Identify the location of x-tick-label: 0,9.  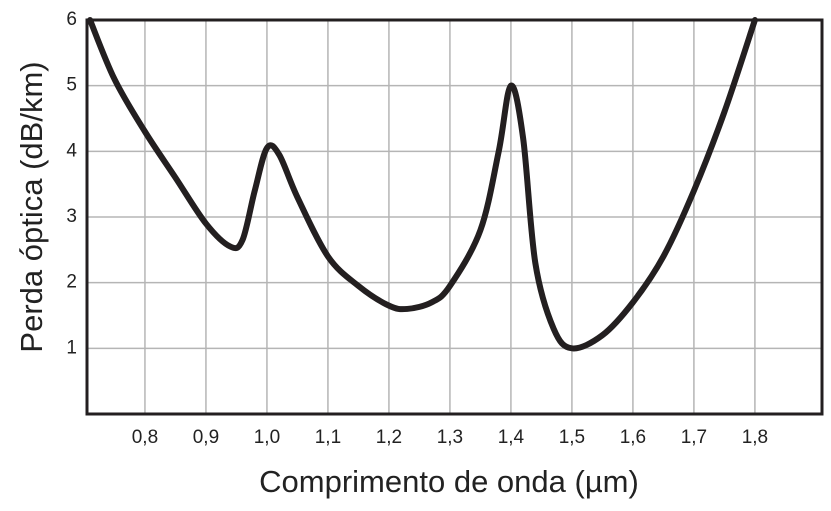
(206, 437).